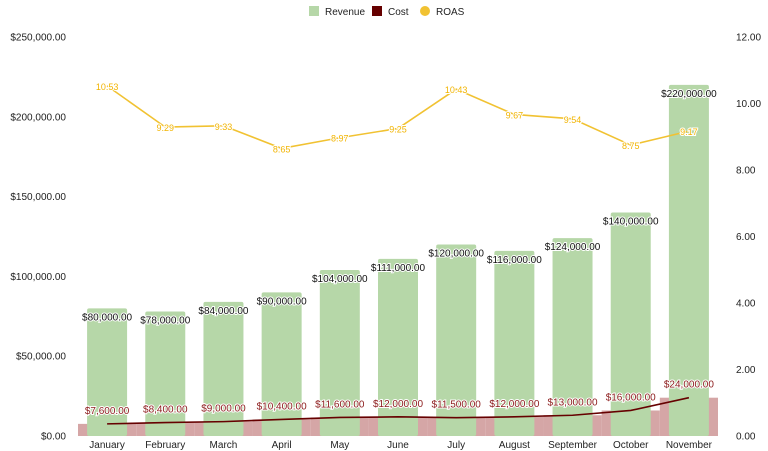 The width and height of the screenshot is (768, 451). I want to click on cost-label-june: $12,000.00, so click(398, 404).